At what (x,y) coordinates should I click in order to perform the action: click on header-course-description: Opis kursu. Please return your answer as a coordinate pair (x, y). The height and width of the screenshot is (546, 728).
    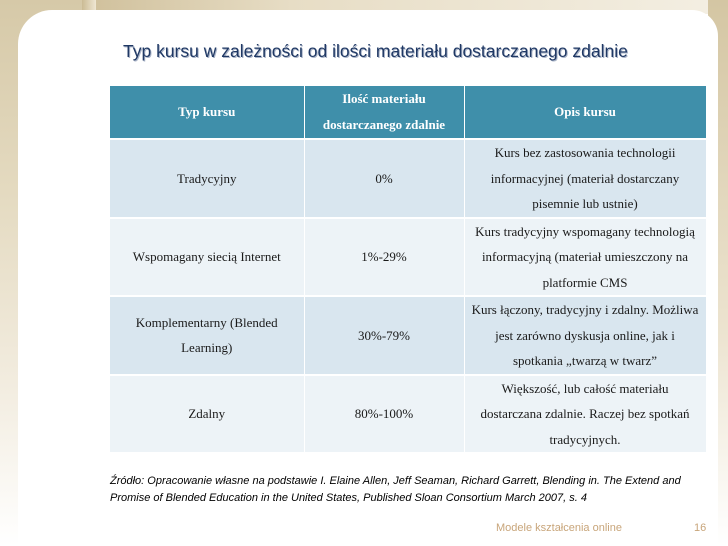
    Looking at the image, I should click on (585, 112).